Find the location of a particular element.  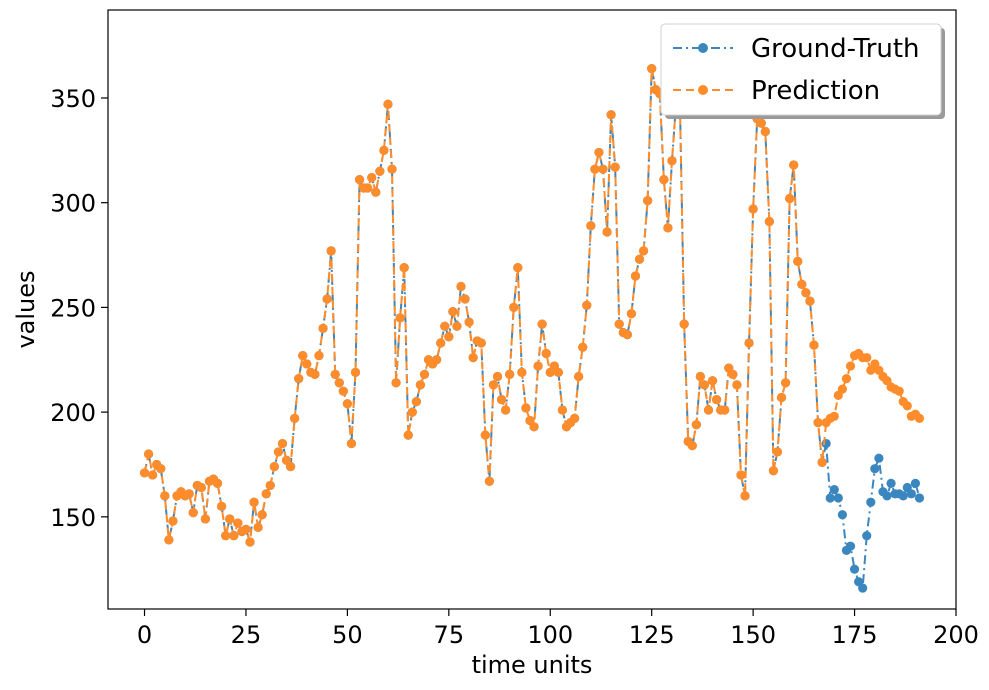

y-tick-label: 300 is located at coordinates (73, 204).